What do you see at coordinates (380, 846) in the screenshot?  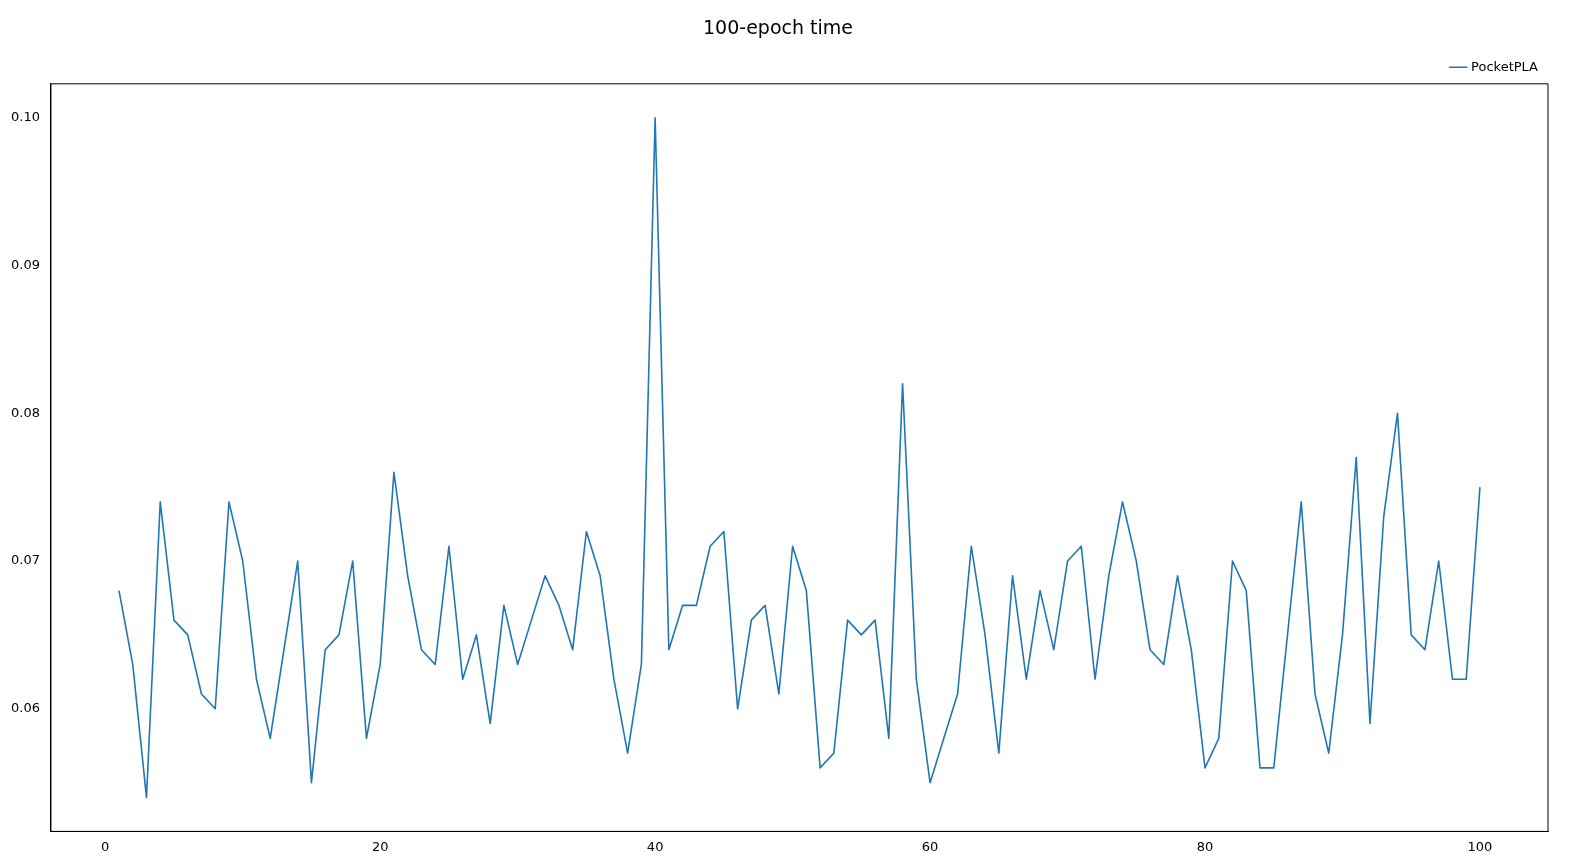 I see `x-tick-label: 20` at bounding box center [380, 846].